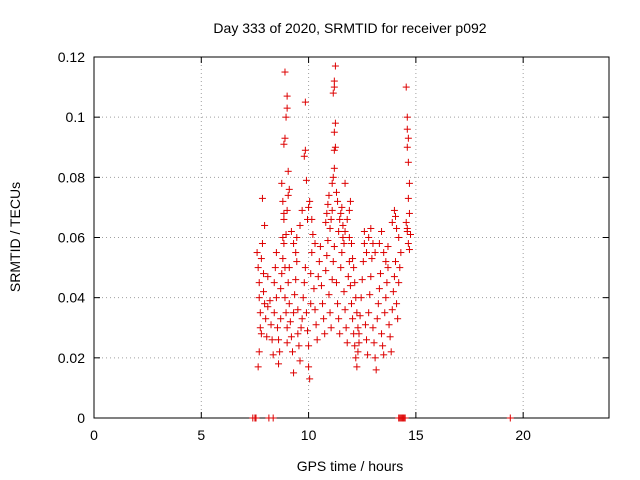  I want to click on y-tick-label: 0, so click(81, 418).